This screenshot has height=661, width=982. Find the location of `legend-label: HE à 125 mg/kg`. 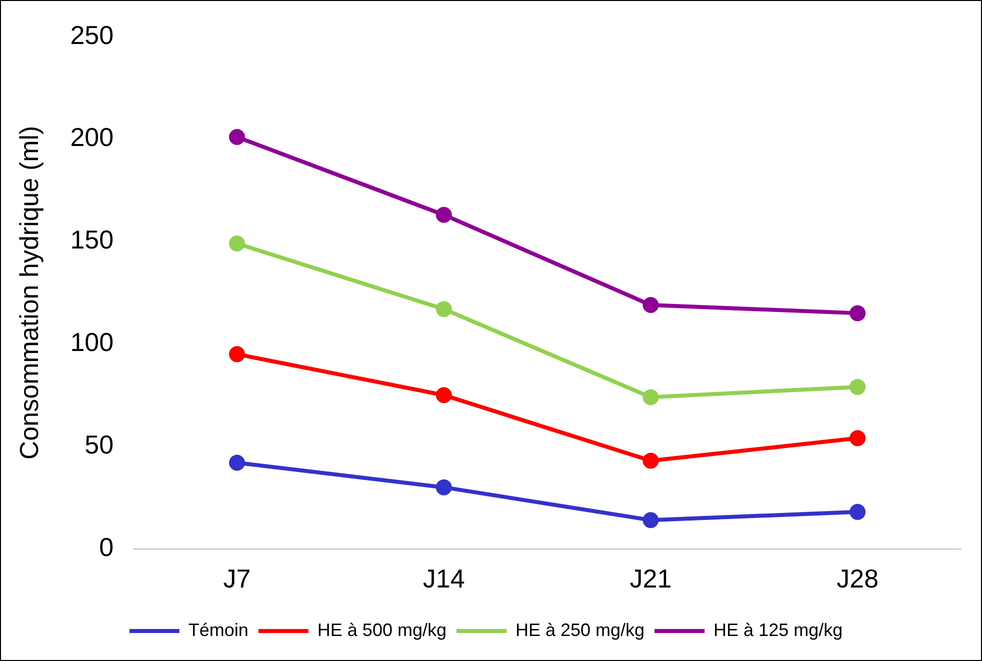

legend-label: HE à 125 mg/kg is located at coordinates (778, 630).